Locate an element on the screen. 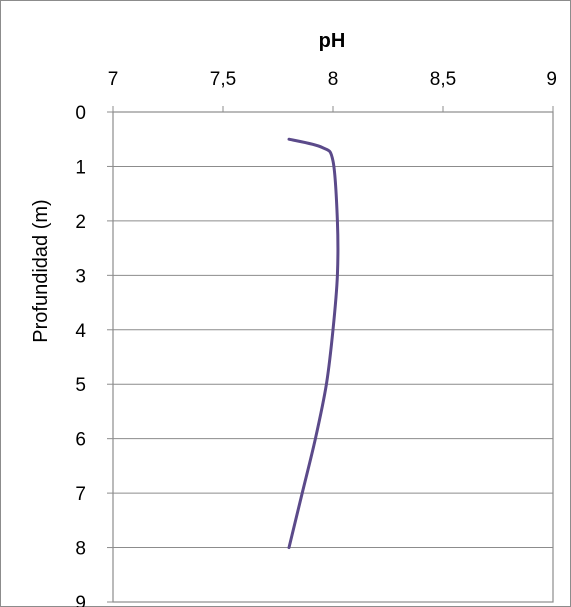  y-axis-title: Profundidad (m) is located at coordinates (41, 270).